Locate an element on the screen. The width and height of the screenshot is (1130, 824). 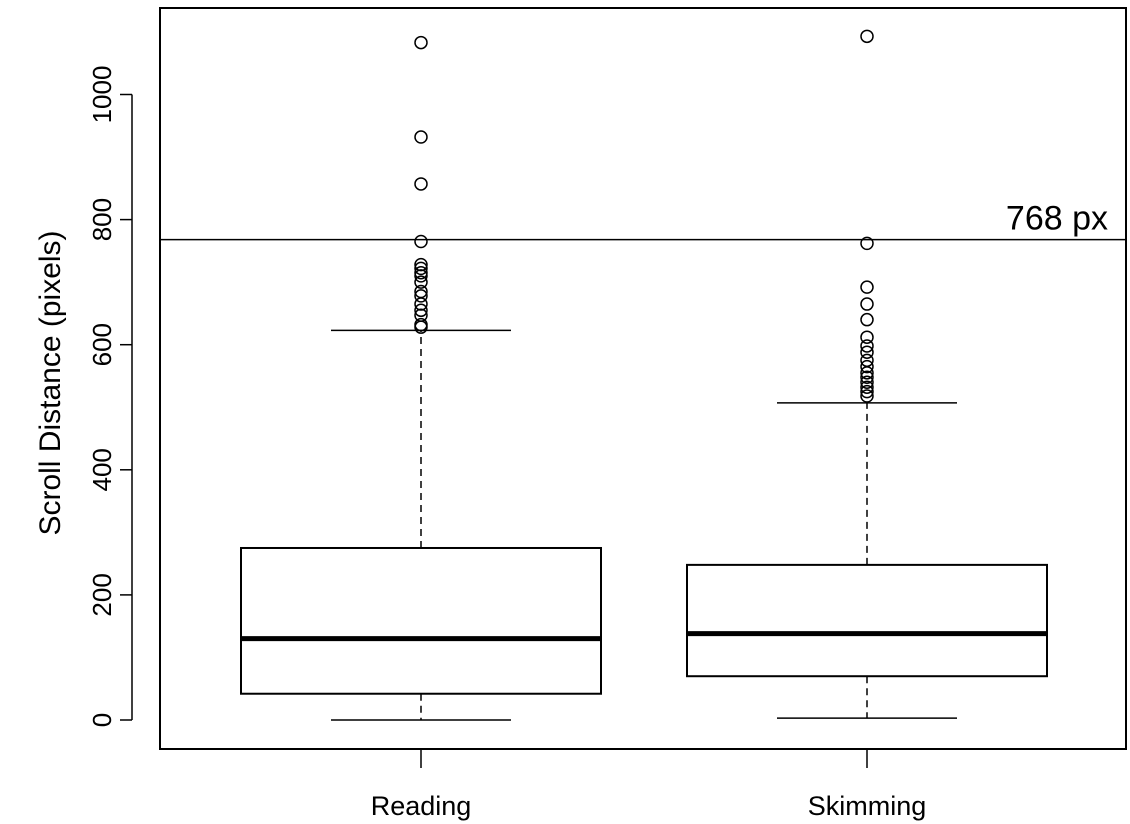
x-axis: Reading Skimming is located at coordinates (649, 785).